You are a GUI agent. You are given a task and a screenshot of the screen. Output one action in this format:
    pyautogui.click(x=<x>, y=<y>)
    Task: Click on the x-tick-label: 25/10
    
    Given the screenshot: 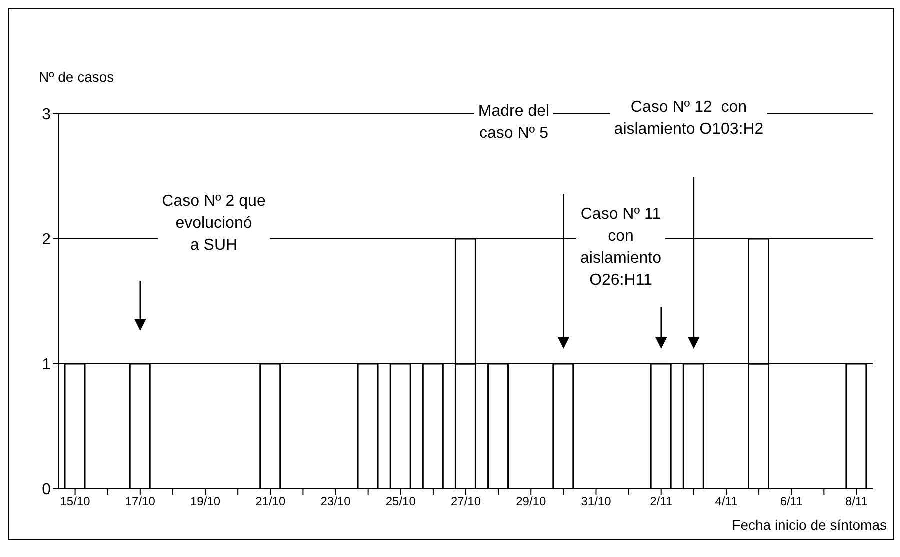 What is the action you would take?
    pyautogui.click(x=401, y=501)
    